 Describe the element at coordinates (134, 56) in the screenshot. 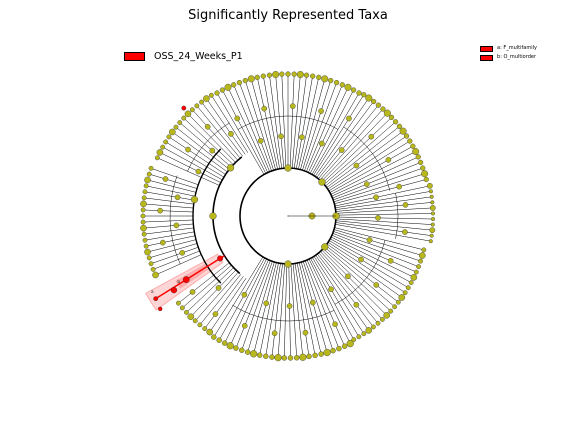

I see `legend-group-swatch` at that location.